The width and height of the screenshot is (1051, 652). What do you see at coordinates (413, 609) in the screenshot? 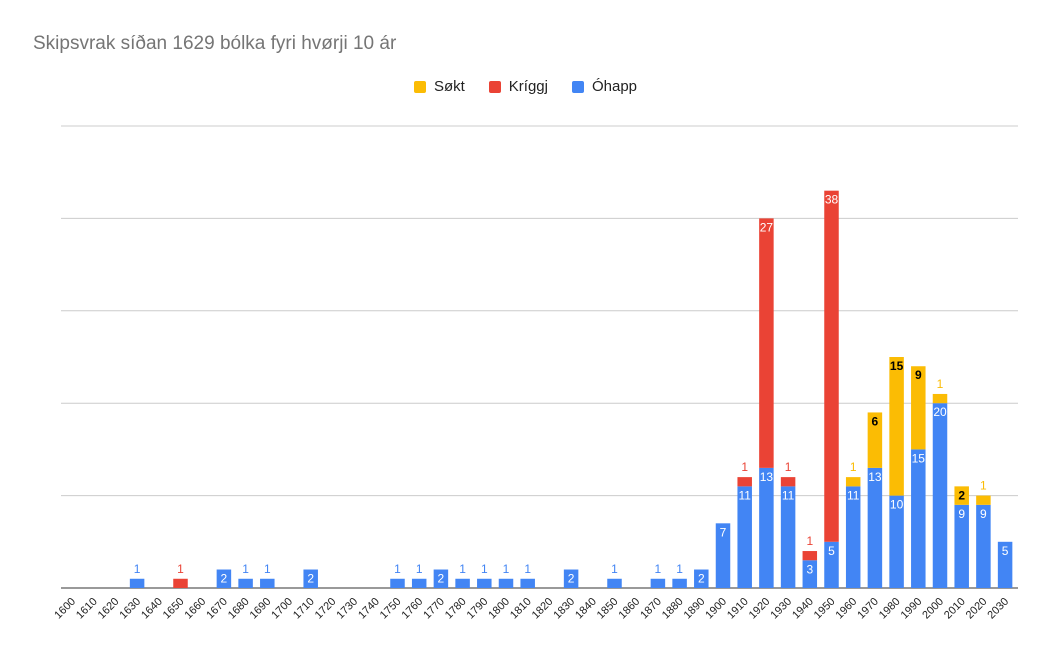
I see `x-tick-label: 1760` at bounding box center [413, 609].